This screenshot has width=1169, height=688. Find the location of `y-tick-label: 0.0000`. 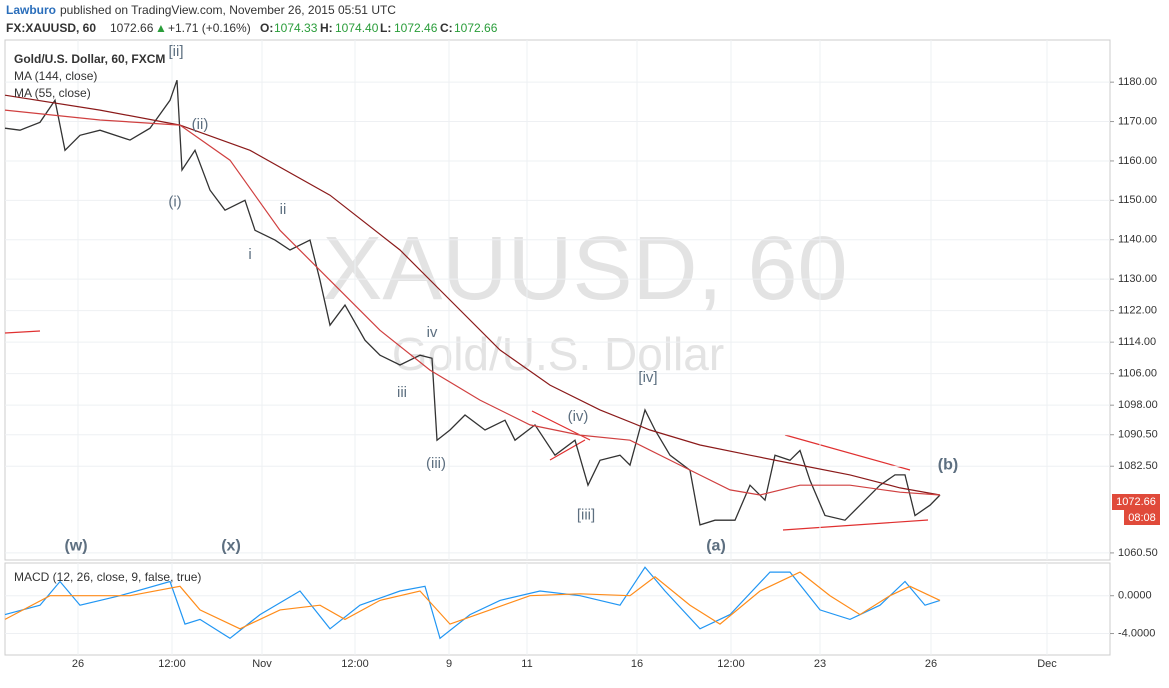

y-tick-label: 0.0000 is located at coordinates (1135, 596).